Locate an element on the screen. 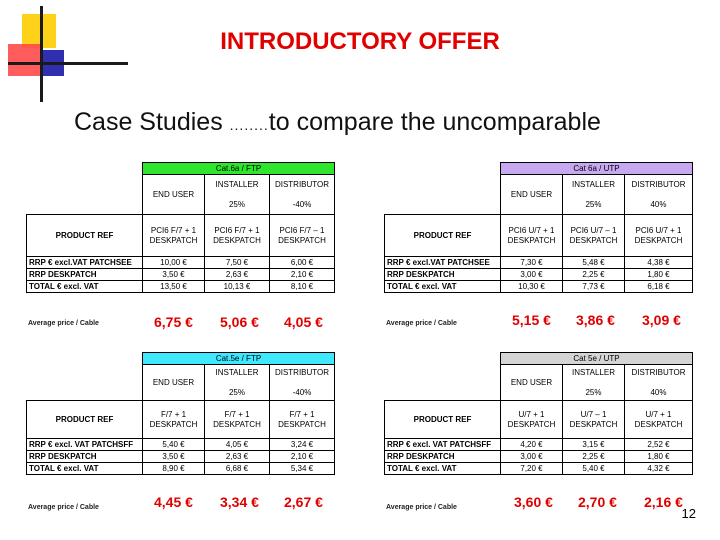  product-cell: PCI6 U/7 – 1 DESKPATCH is located at coordinates (593, 235).